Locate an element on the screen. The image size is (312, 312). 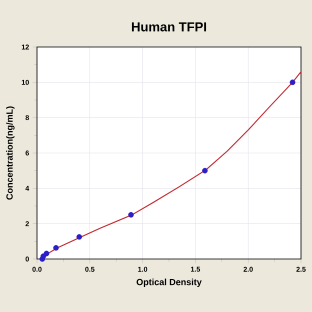
y-axis-title: Concentration(ng/mL) is located at coordinates (10, 153).